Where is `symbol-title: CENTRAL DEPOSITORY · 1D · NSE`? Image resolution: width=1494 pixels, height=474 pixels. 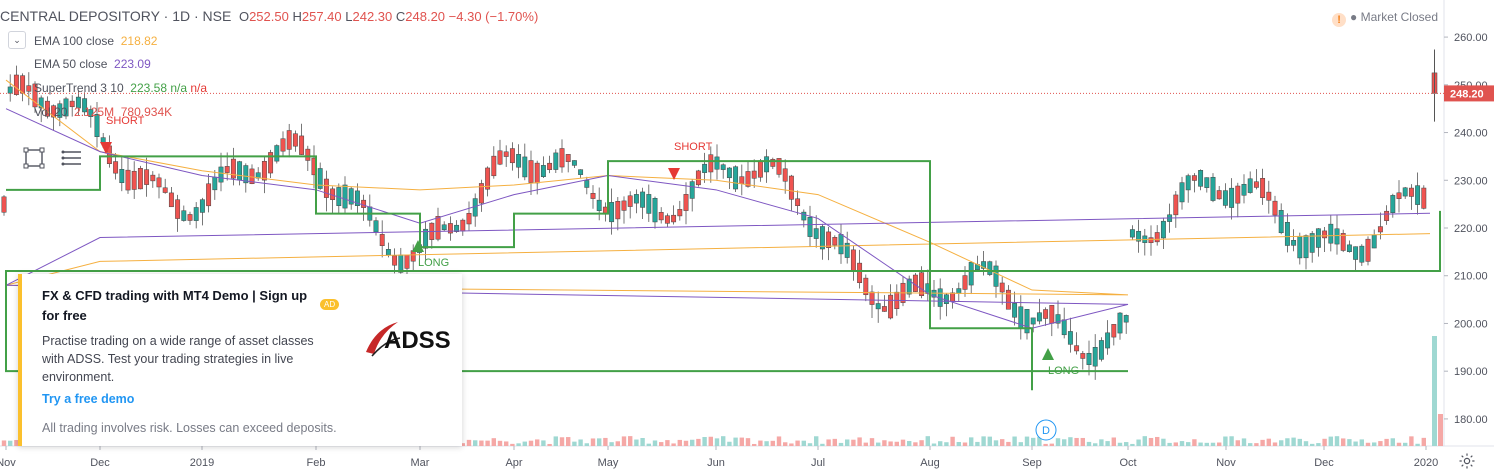 symbol-title: CENTRAL DEPOSITORY · 1D · NSE is located at coordinates (116, 16).